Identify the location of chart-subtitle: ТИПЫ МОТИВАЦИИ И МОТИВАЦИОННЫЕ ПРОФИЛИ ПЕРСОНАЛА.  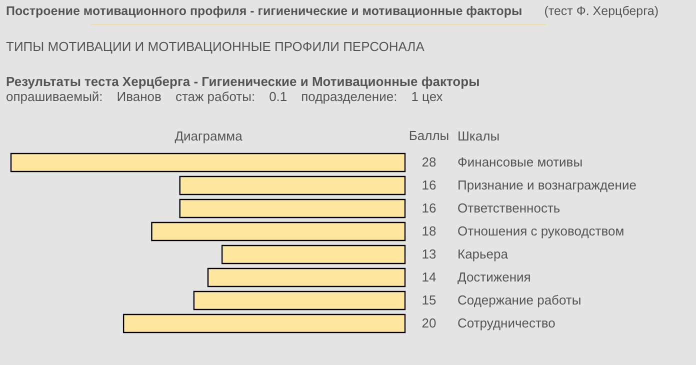
(216, 46).